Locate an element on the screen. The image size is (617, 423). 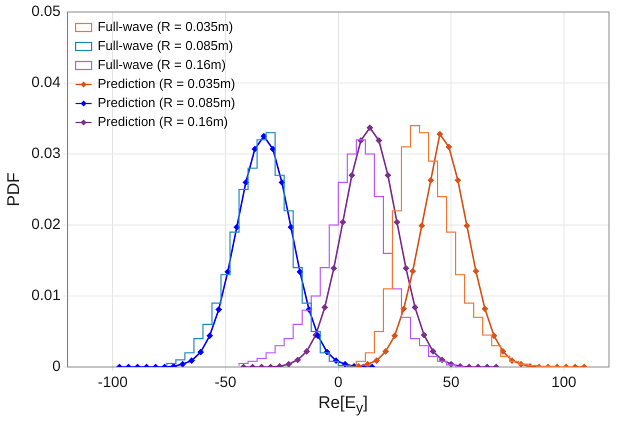
x-tick-label: 50 is located at coordinates (451, 383).